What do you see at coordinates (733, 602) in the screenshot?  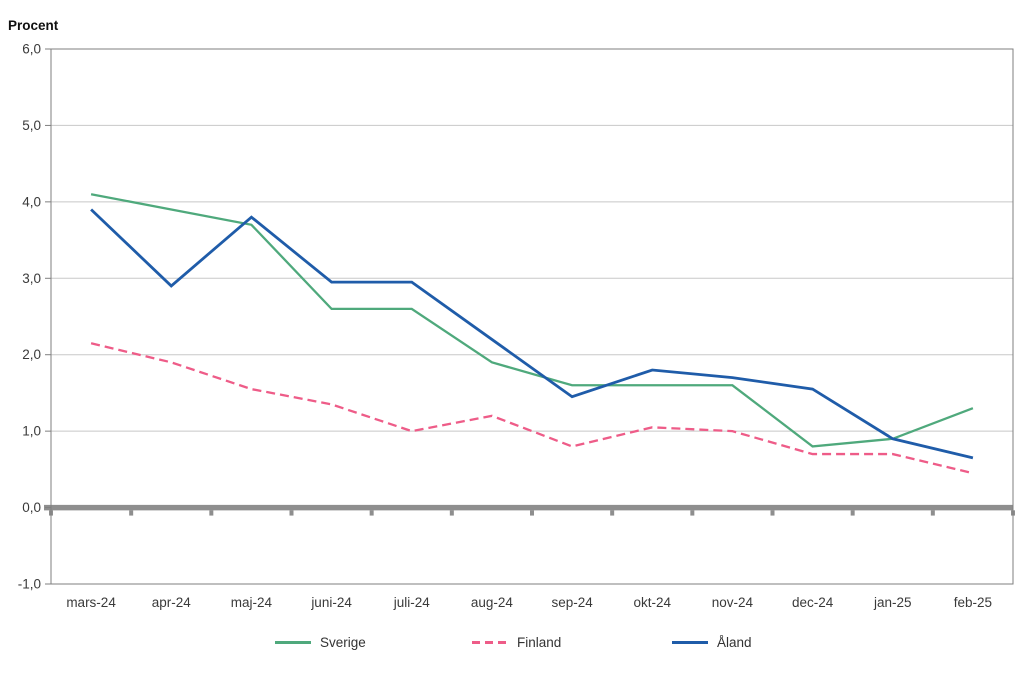 I see `x-tick-label: nov-24` at bounding box center [733, 602].